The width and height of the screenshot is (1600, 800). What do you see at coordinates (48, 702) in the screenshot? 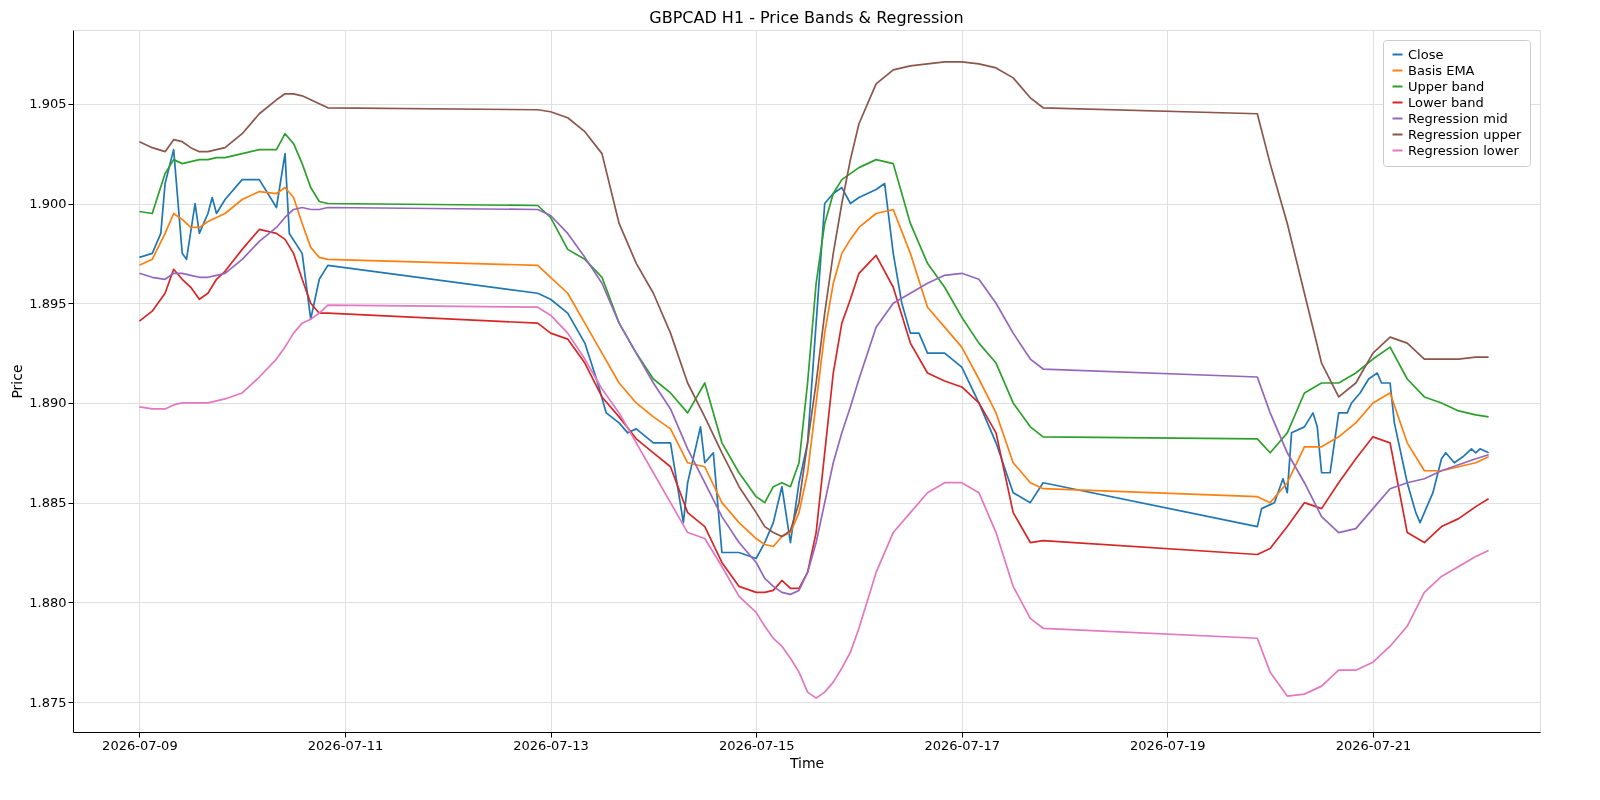
I see `y-tick-label: 1.875` at bounding box center [48, 702].